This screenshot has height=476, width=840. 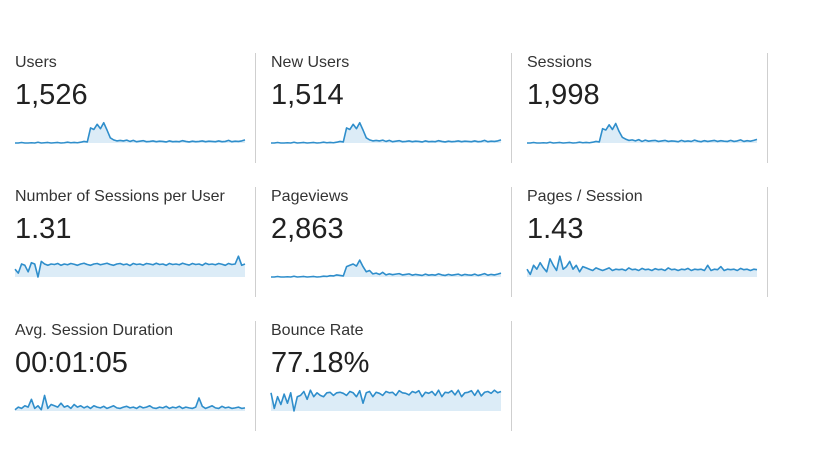 I want to click on metric-value: 1,514, so click(x=307, y=95).